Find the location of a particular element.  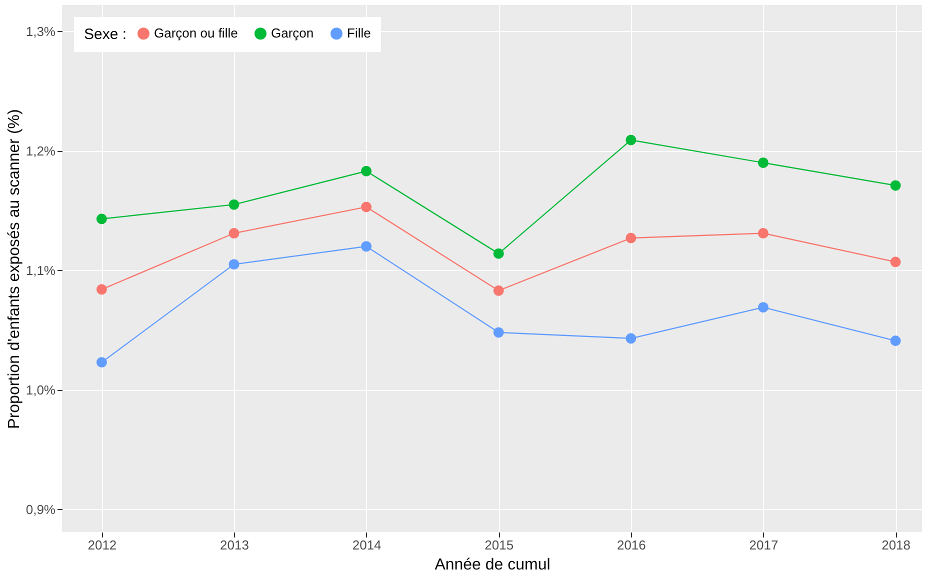

y-tick-label: 0,9% is located at coordinates (41, 509).